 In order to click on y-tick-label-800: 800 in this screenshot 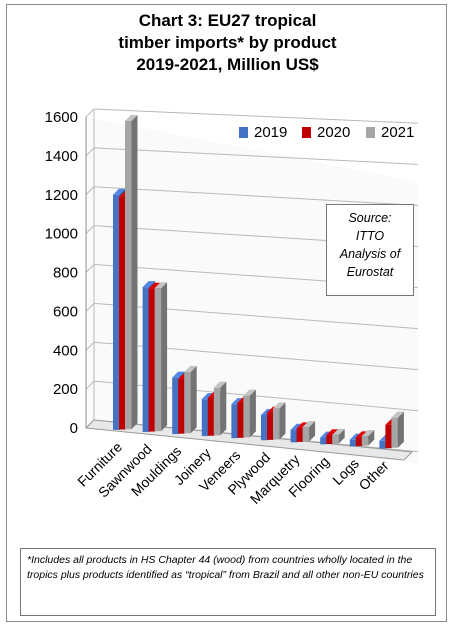, I will do `click(65, 273)`.